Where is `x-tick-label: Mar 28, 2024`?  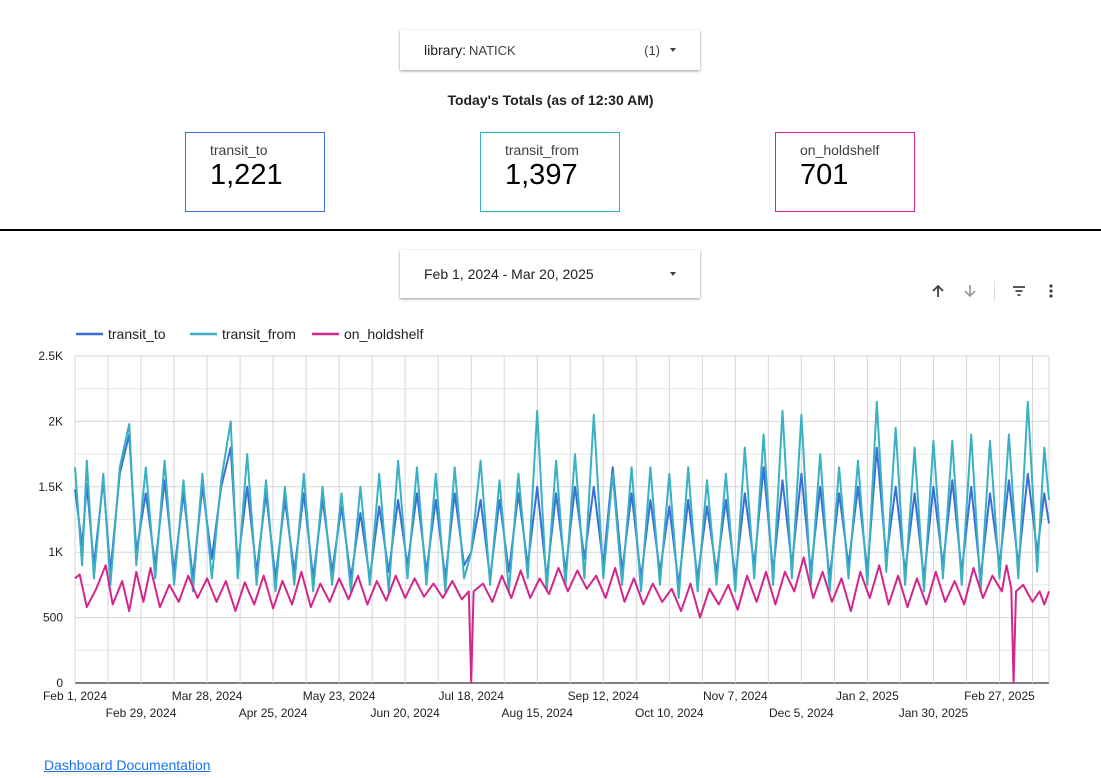
x-tick-label: Mar 28, 2024 is located at coordinates (207, 696).